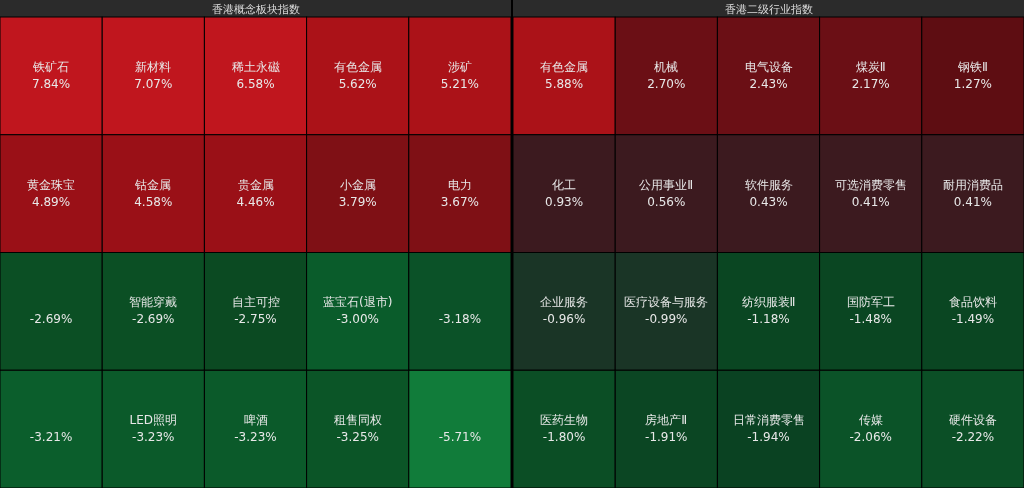 The height and width of the screenshot is (488, 1024). I want to click on data-label: -3.21%, so click(51, 437).